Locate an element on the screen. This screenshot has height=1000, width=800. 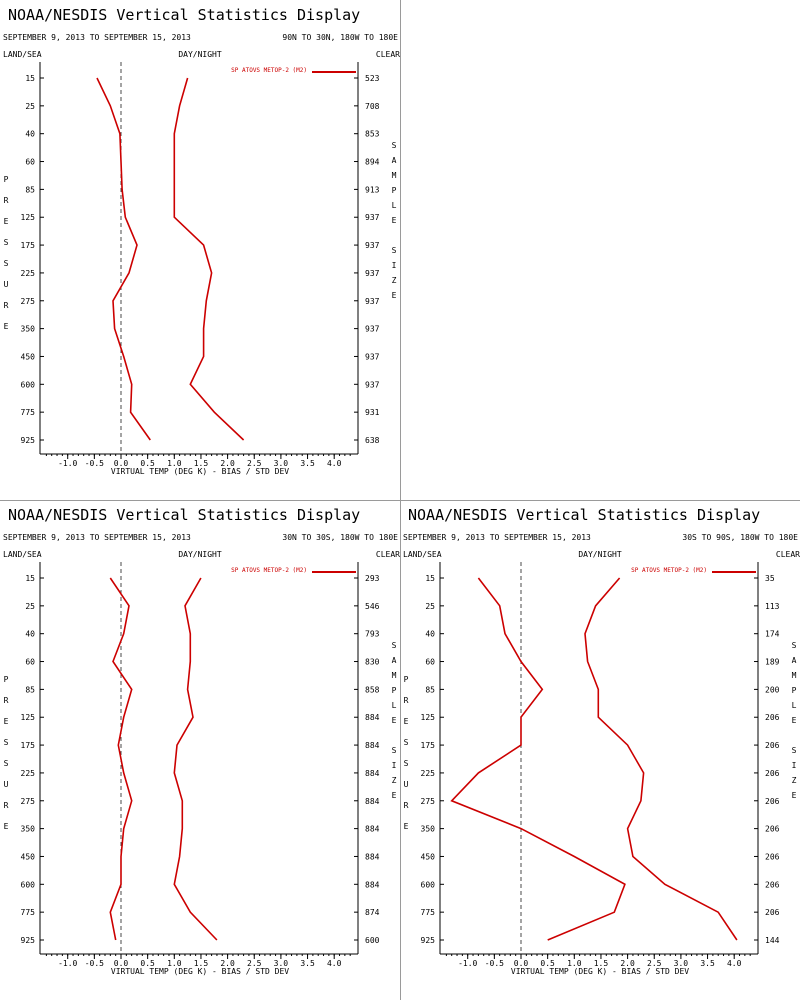
sample-size-label: 200 is located at coordinates (772, 689).